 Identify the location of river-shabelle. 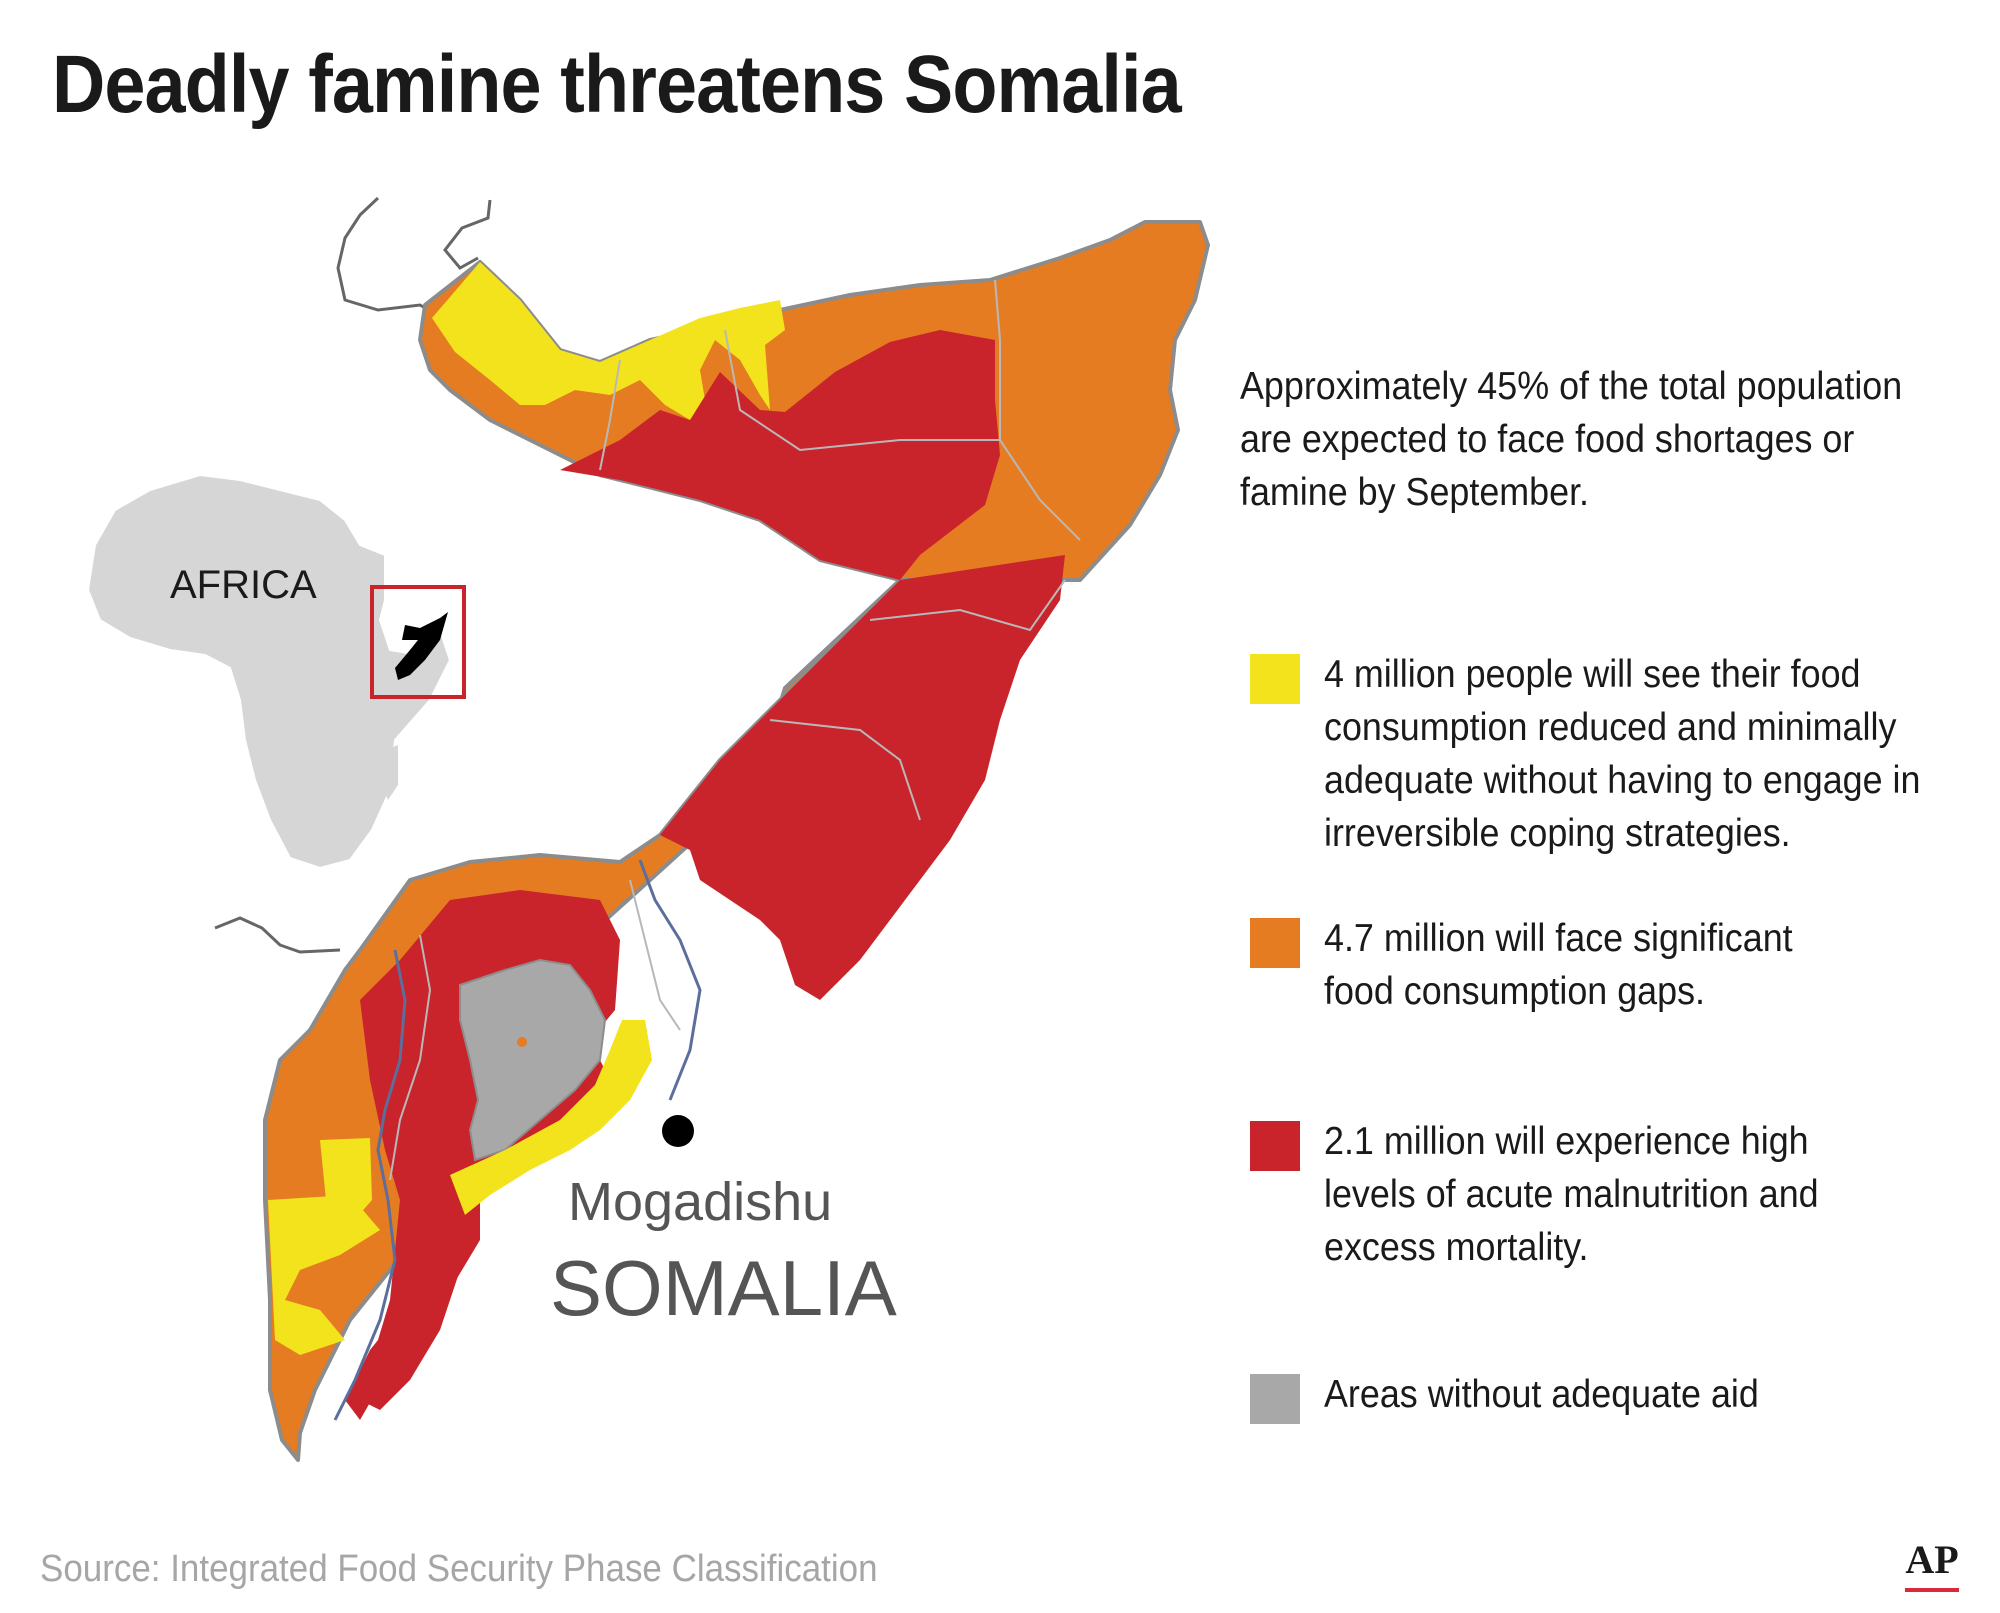
(670, 980).